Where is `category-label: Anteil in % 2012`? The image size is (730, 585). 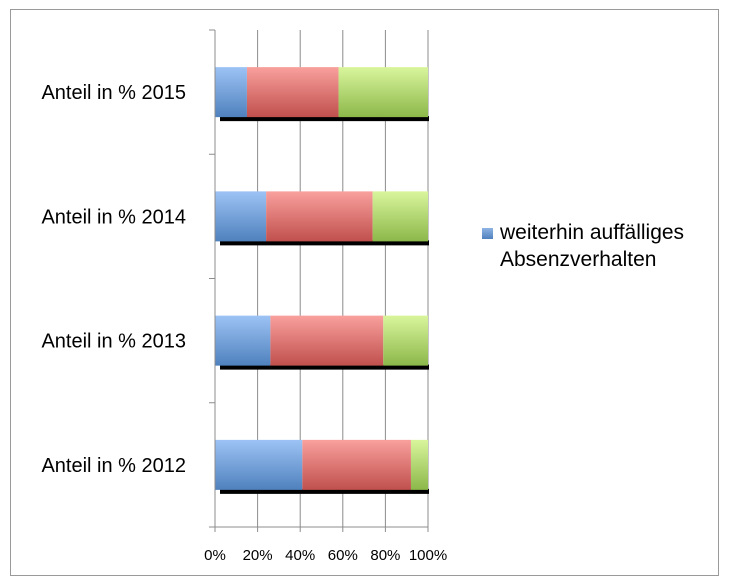 category-label: Anteil in % 2012 is located at coordinates (113, 466).